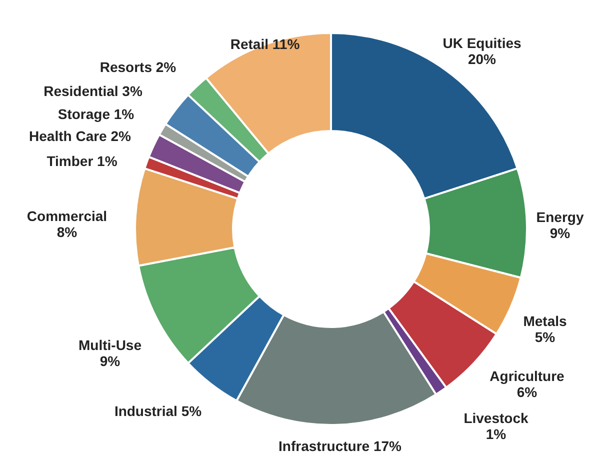  What do you see at coordinates (158, 410) in the screenshot?
I see `slice-label: Industrial 5%` at bounding box center [158, 410].